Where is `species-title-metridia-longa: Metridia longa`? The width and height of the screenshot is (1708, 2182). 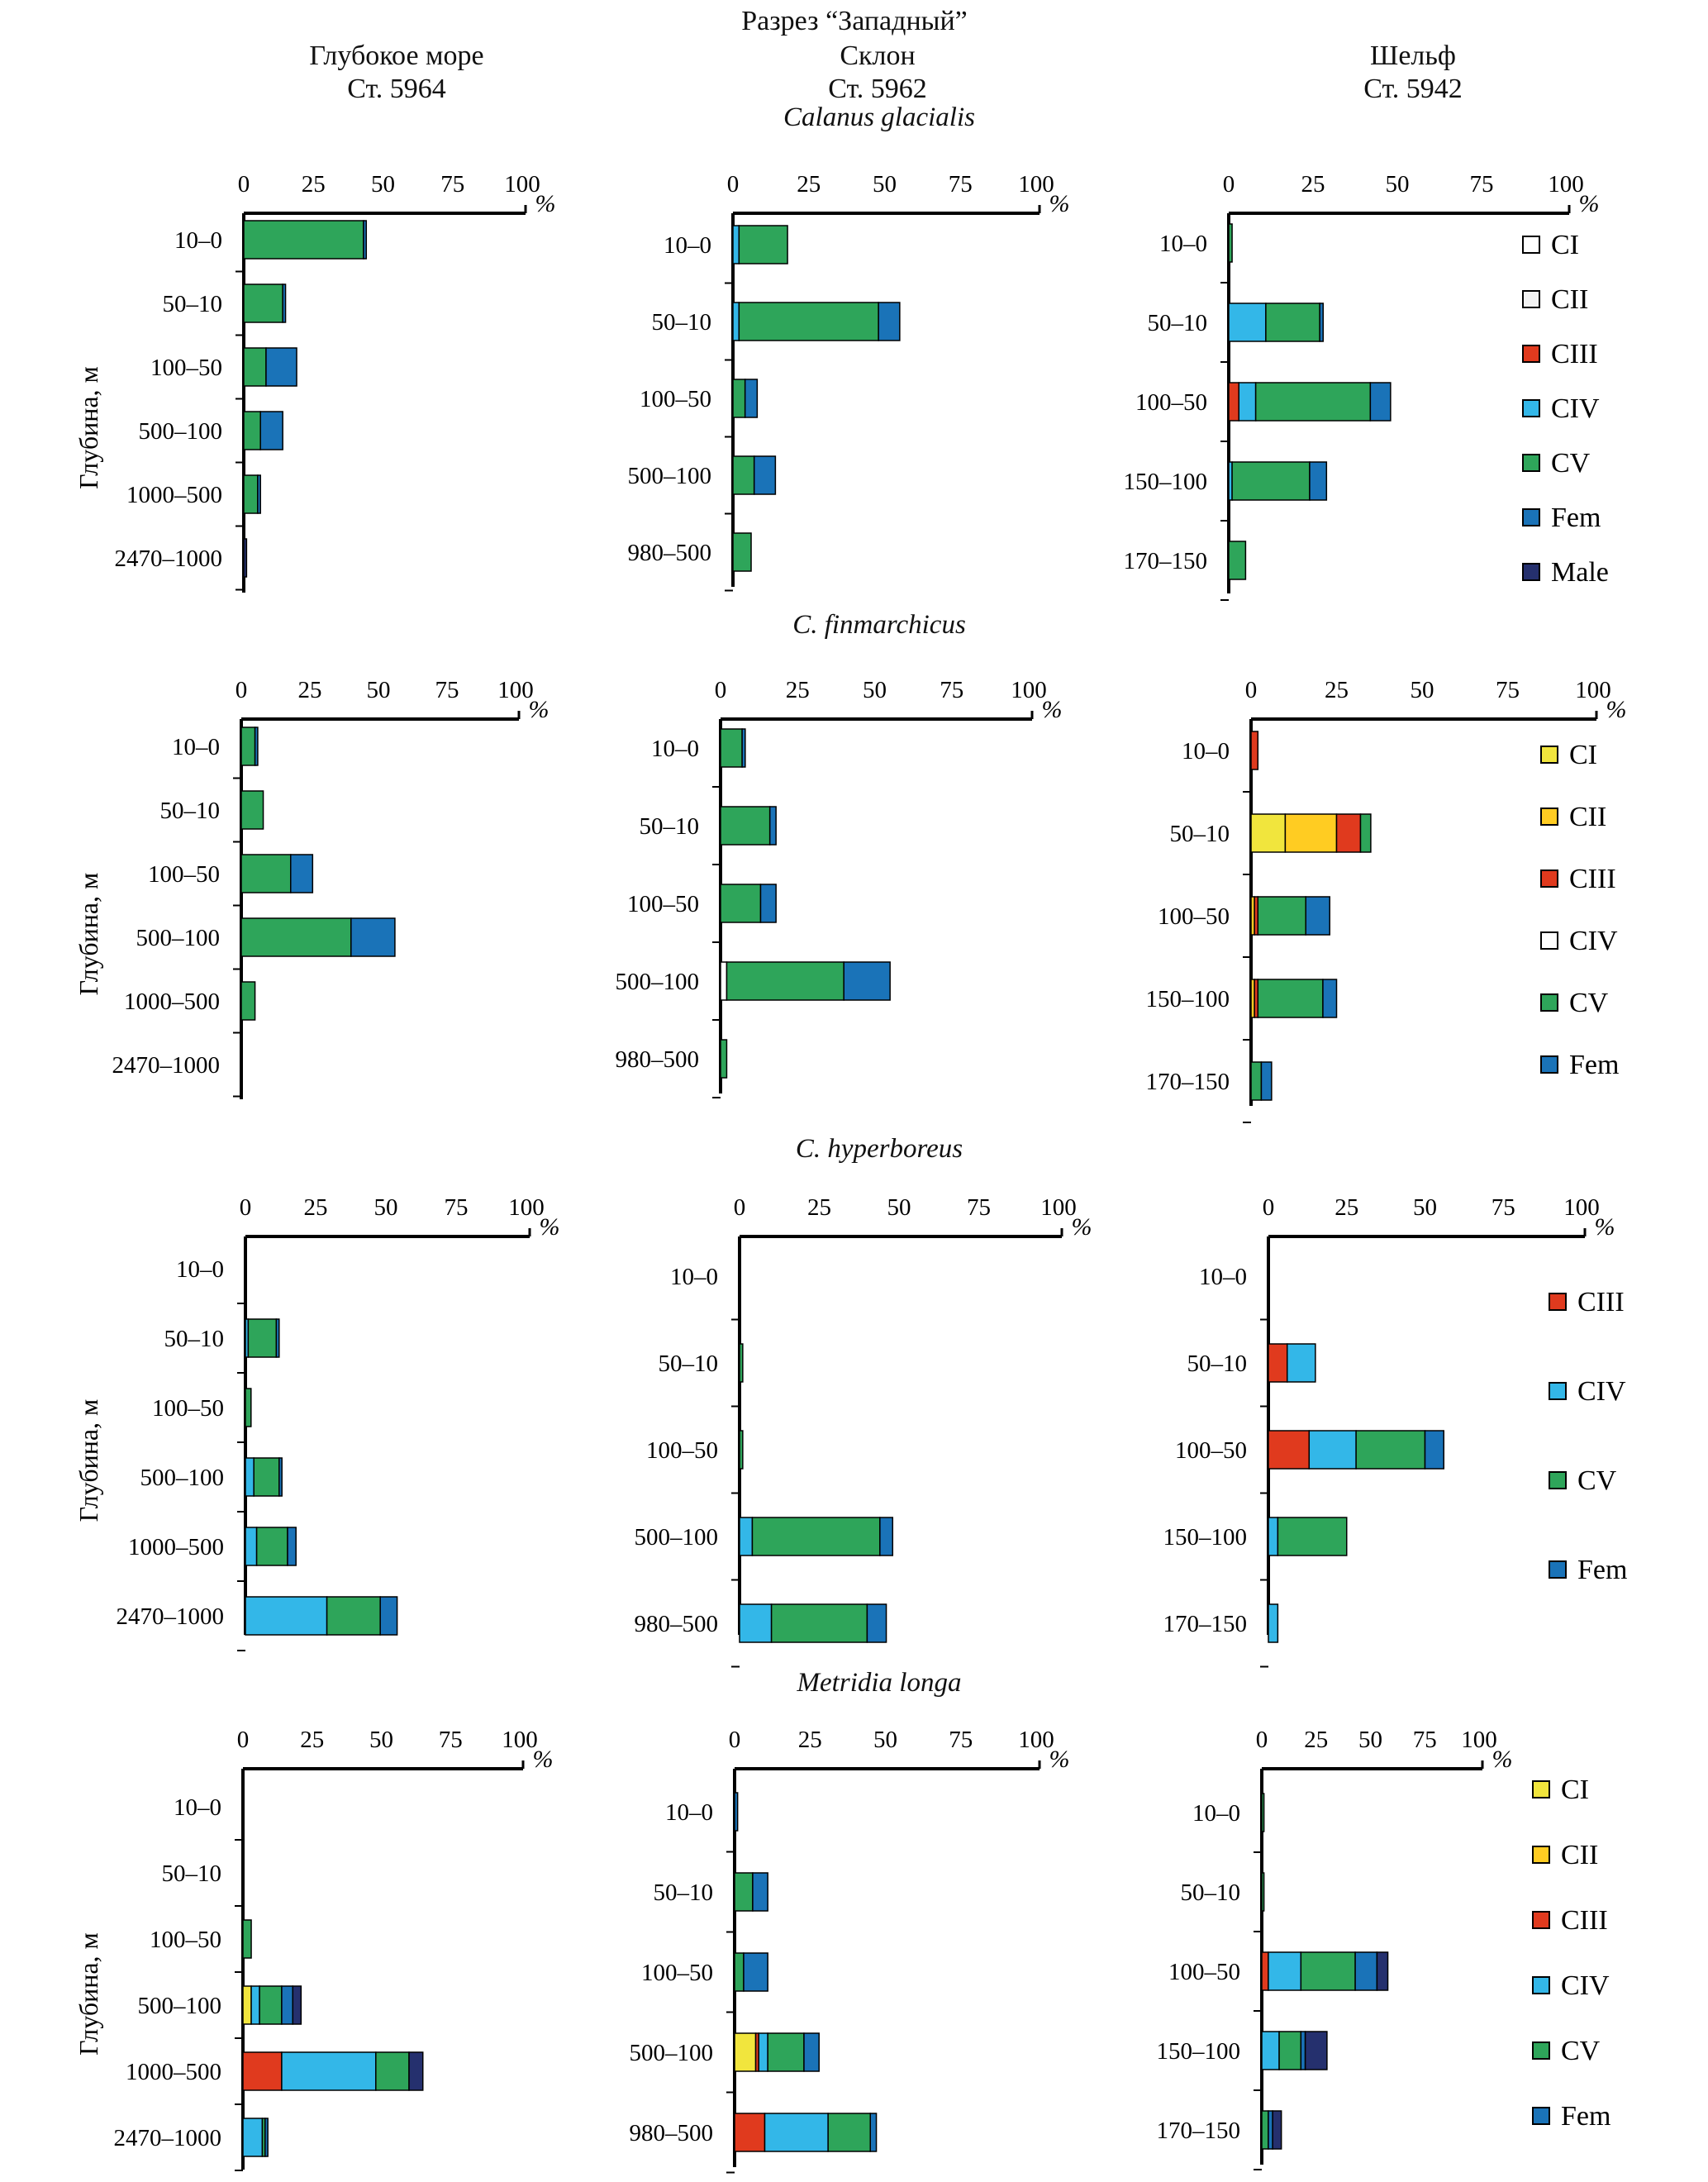
species-title-metridia-longa: Metridia longa is located at coordinates (879, 1683).